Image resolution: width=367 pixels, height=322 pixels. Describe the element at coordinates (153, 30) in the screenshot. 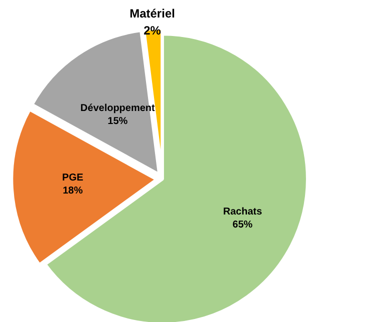

I see `data-label: 2%` at that location.